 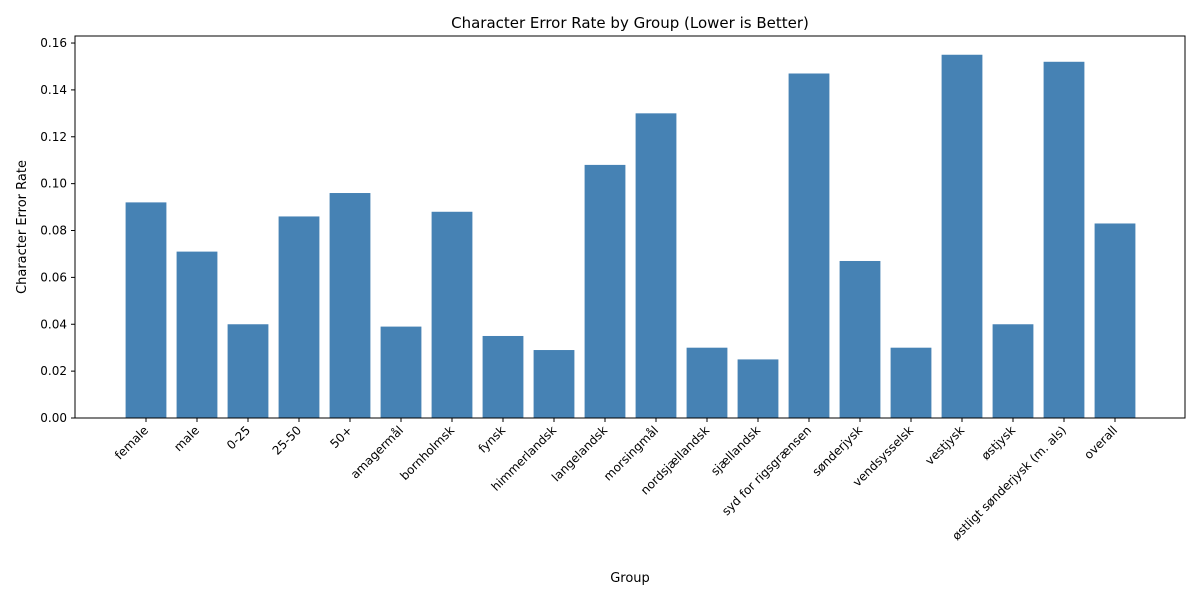 What do you see at coordinates (287, 440) in the screenshot?
I see `x-tick-label-3: 25-50` at bounding box center [287, 440].